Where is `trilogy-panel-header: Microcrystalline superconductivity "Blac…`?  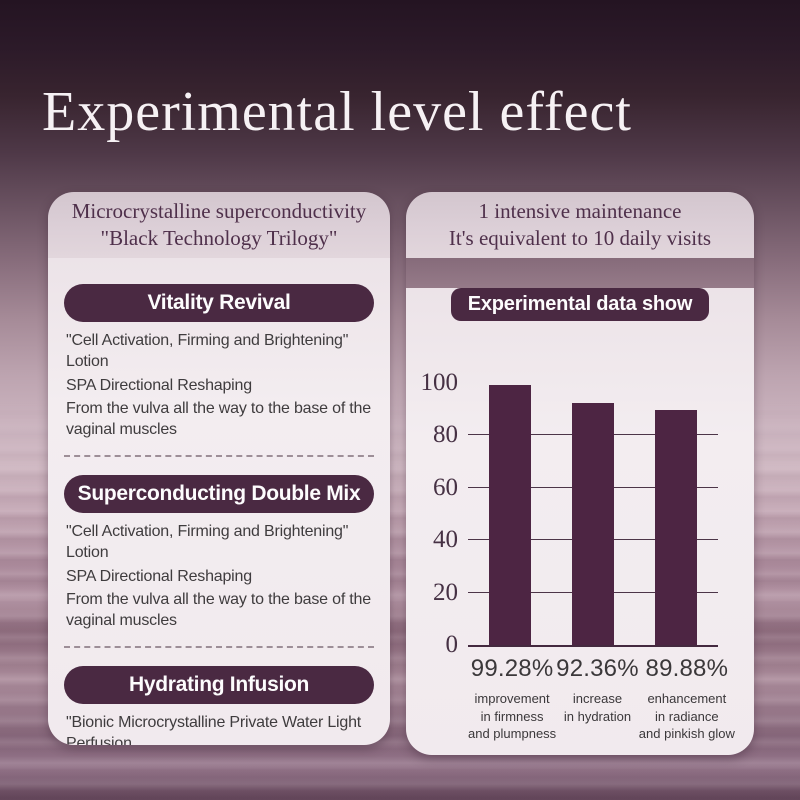
trilogy-panel-header: Microcrystalline superconductivity "Blac… is located at coordinates (219, 225).